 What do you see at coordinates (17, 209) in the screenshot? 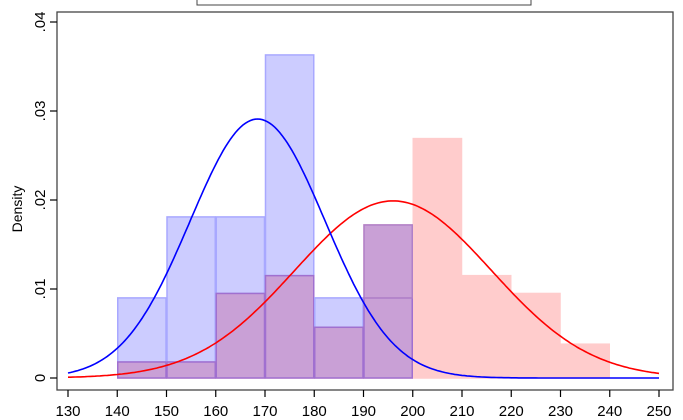
I see `y-axis-title: Density` at bounding box center [17, 209].